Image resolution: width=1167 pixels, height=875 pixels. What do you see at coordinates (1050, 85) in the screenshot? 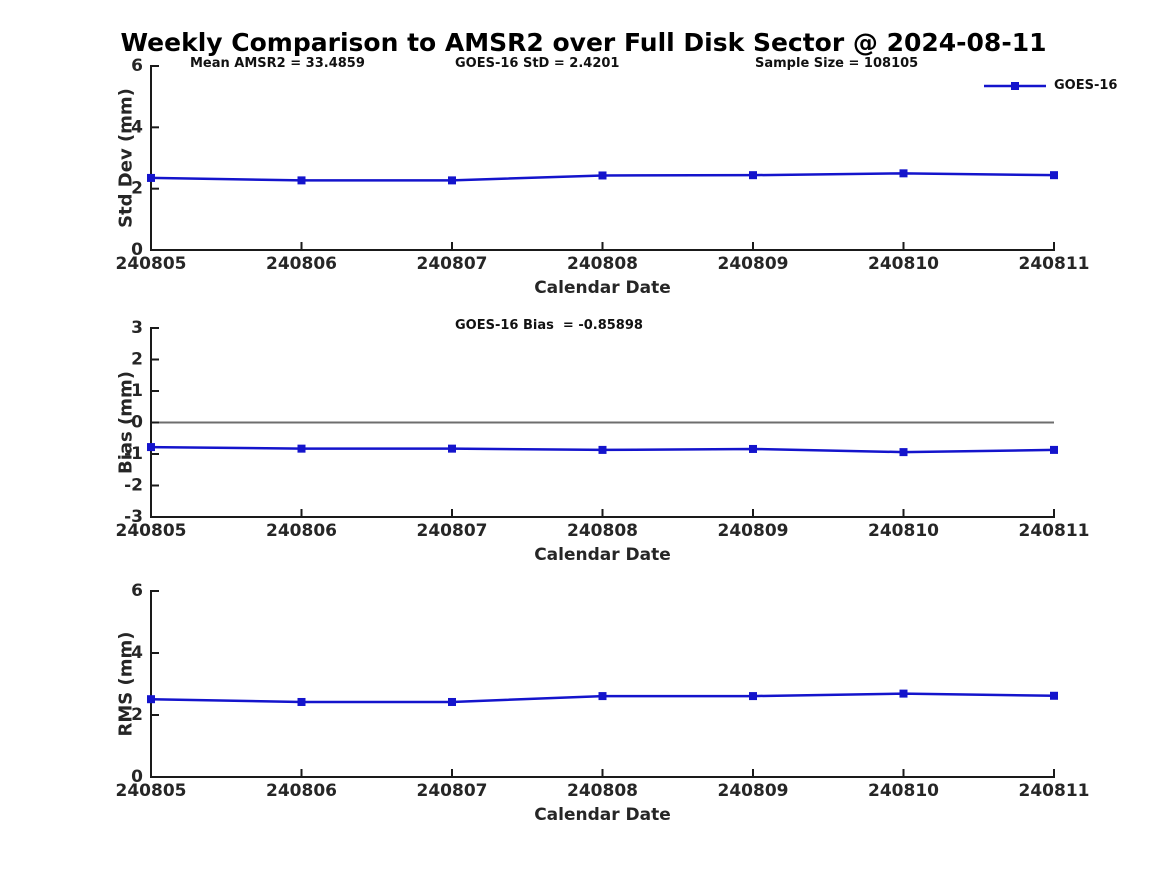
I see `legend: GOES-16` at bounding box center [1050, 85].